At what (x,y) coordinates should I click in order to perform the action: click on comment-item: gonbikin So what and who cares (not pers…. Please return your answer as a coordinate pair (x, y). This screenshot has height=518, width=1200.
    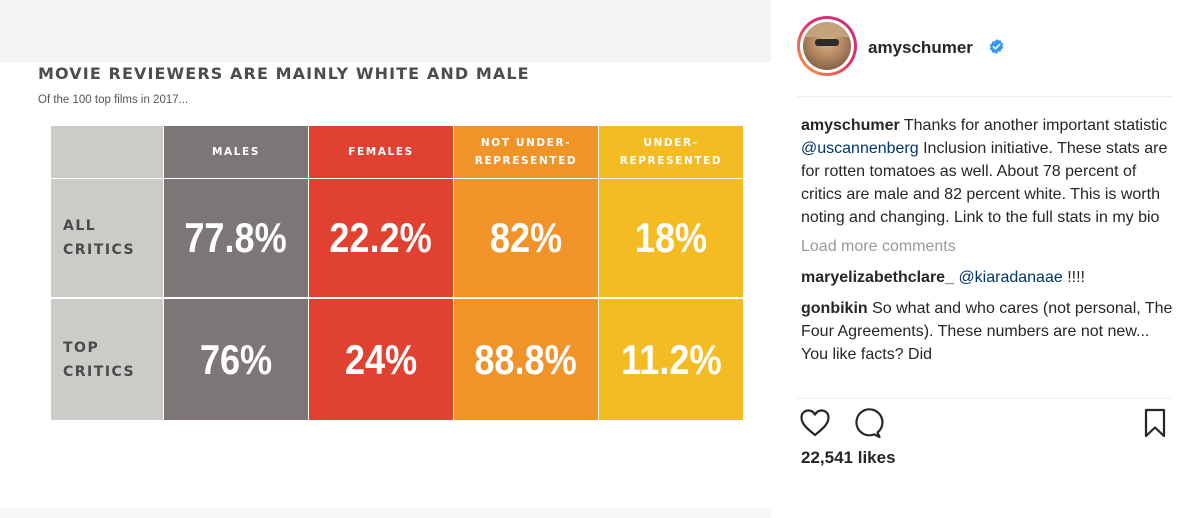
    Looking at the image, I should click on (990, 331).